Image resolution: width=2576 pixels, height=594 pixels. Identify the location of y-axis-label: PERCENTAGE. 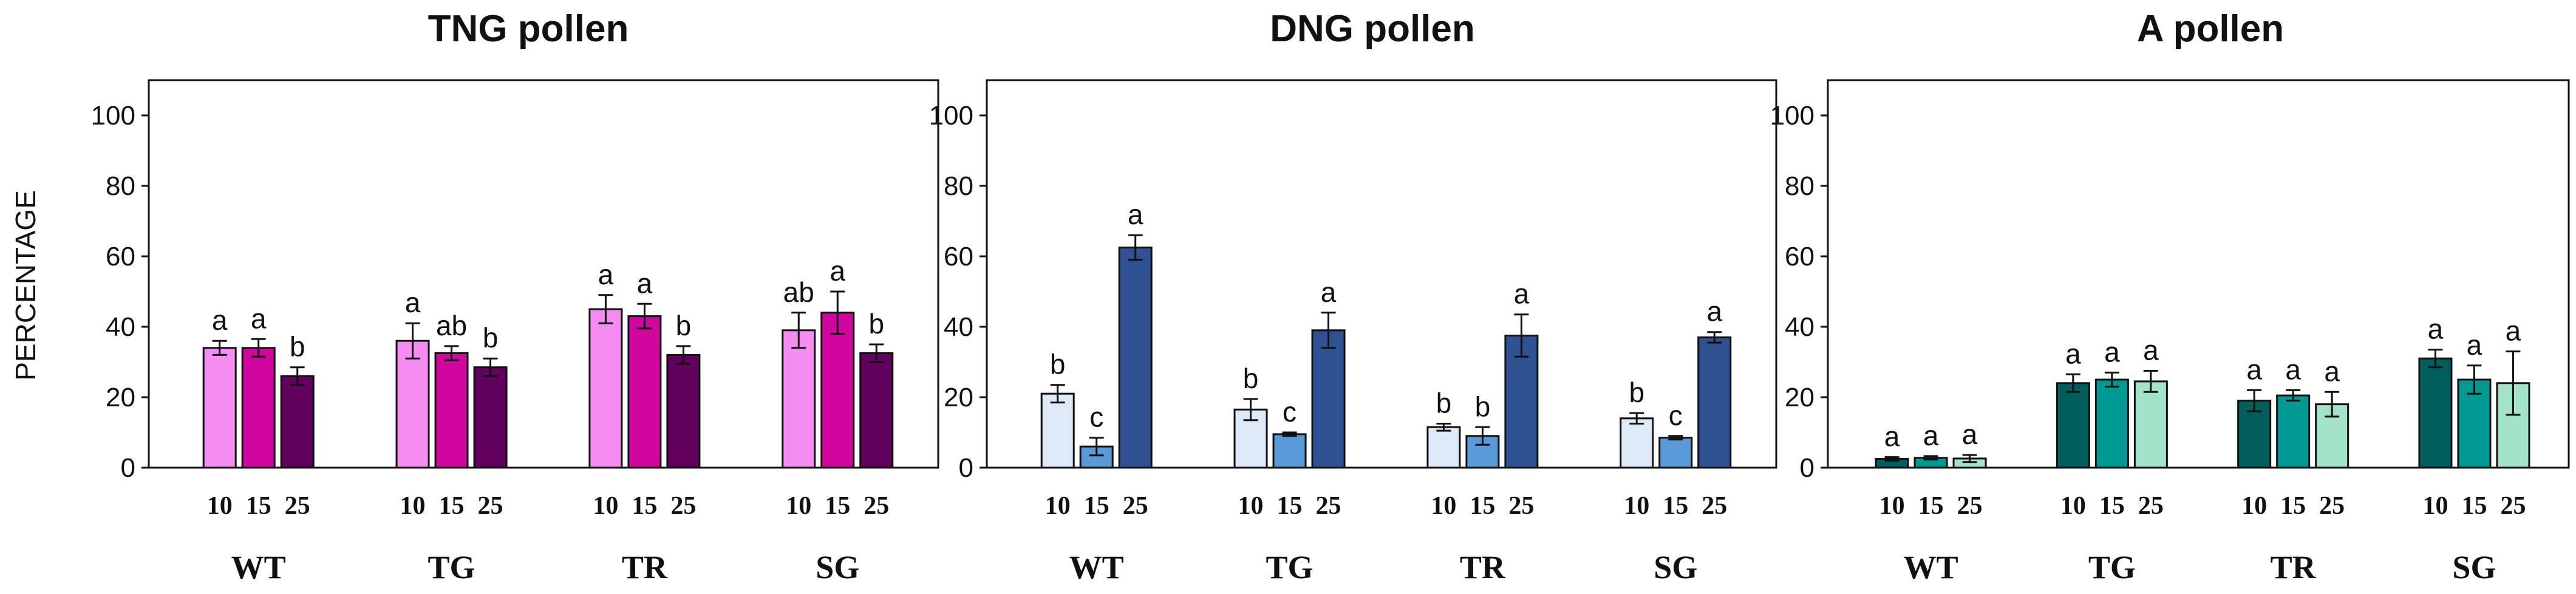
(26, 285).